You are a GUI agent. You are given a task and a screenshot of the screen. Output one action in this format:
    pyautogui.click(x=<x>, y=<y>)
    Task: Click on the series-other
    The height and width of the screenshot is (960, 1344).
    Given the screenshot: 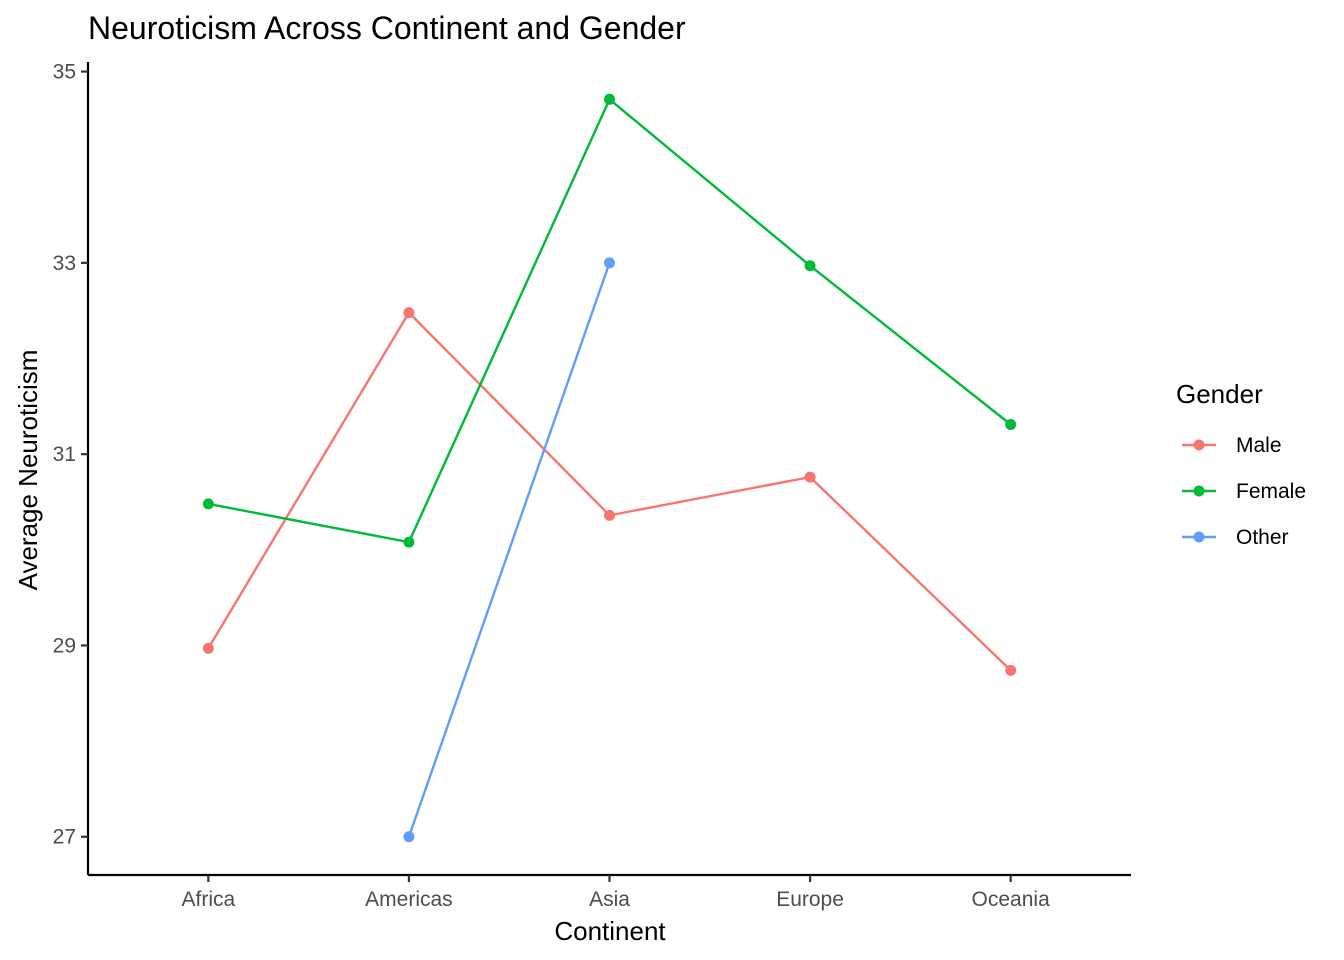 What is the action you would take?
    pyautogui.click(x=509, y=550)
    